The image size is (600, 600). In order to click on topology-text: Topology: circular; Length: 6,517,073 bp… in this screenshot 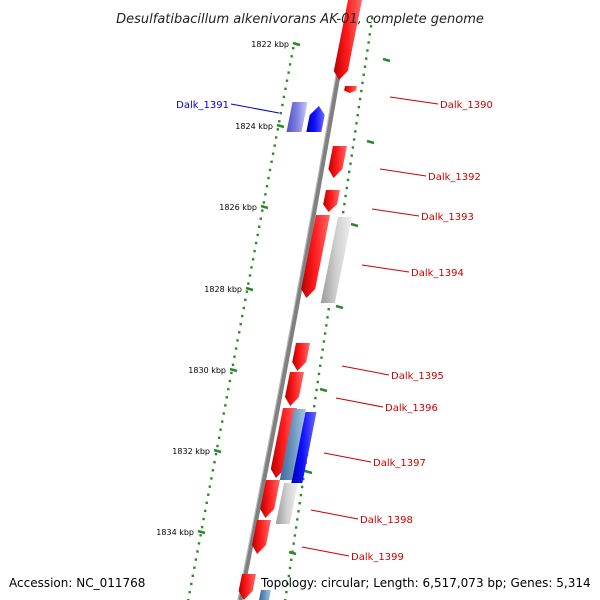, I will do `click(425, 583)`.